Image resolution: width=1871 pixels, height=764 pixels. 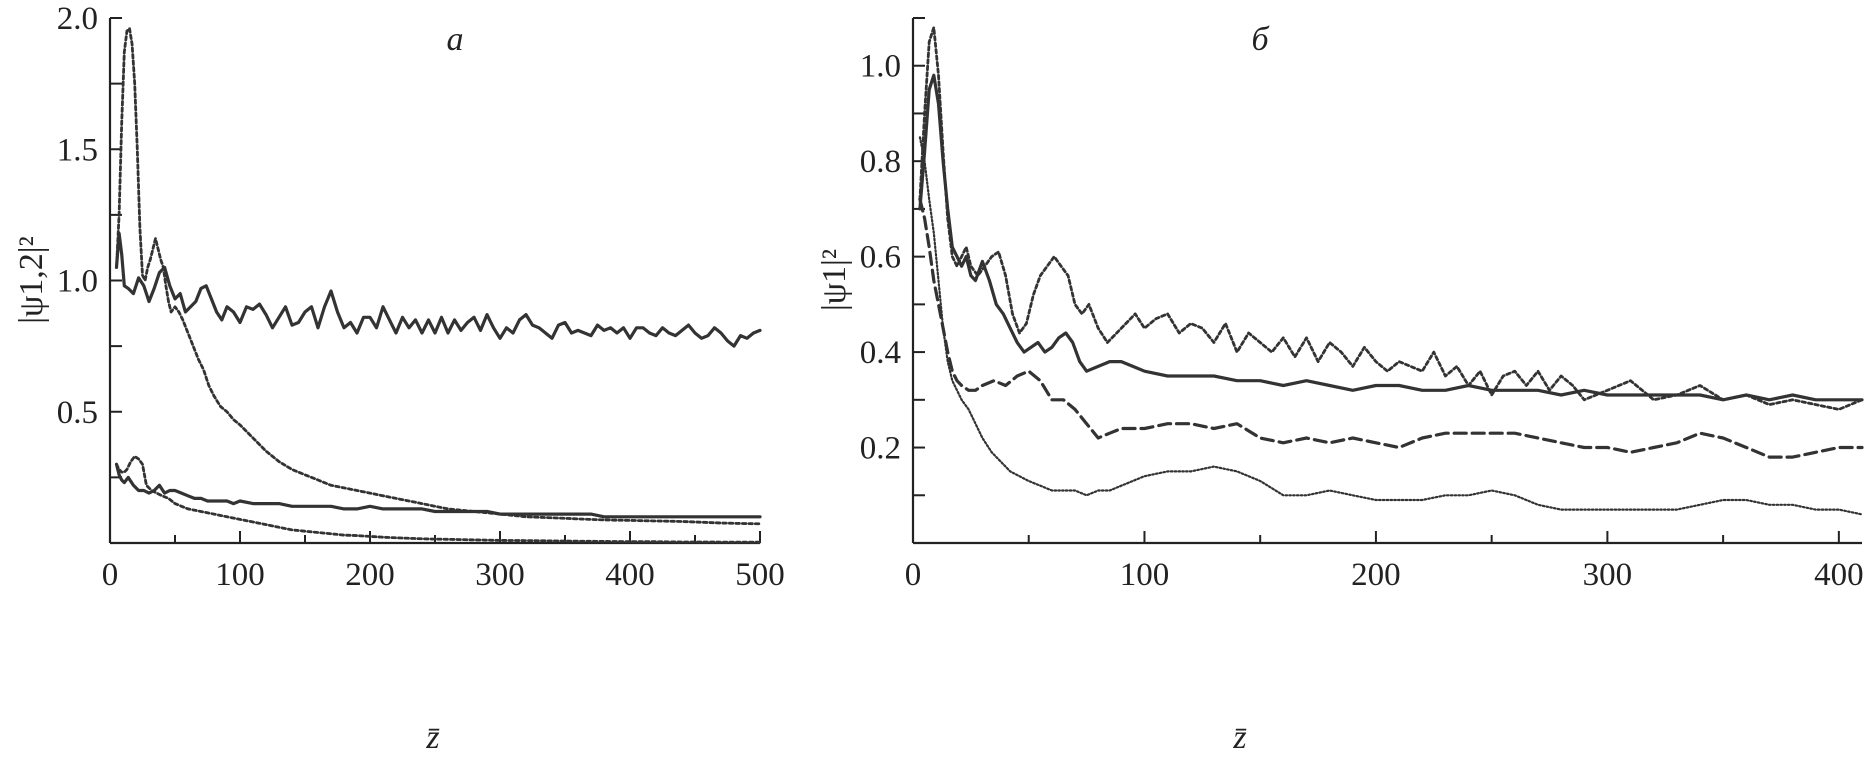 What do you see at coordinates (880, 258) in the screenshot?
I see `y-tick-label: 0.6` at bounding box center [880, 258].